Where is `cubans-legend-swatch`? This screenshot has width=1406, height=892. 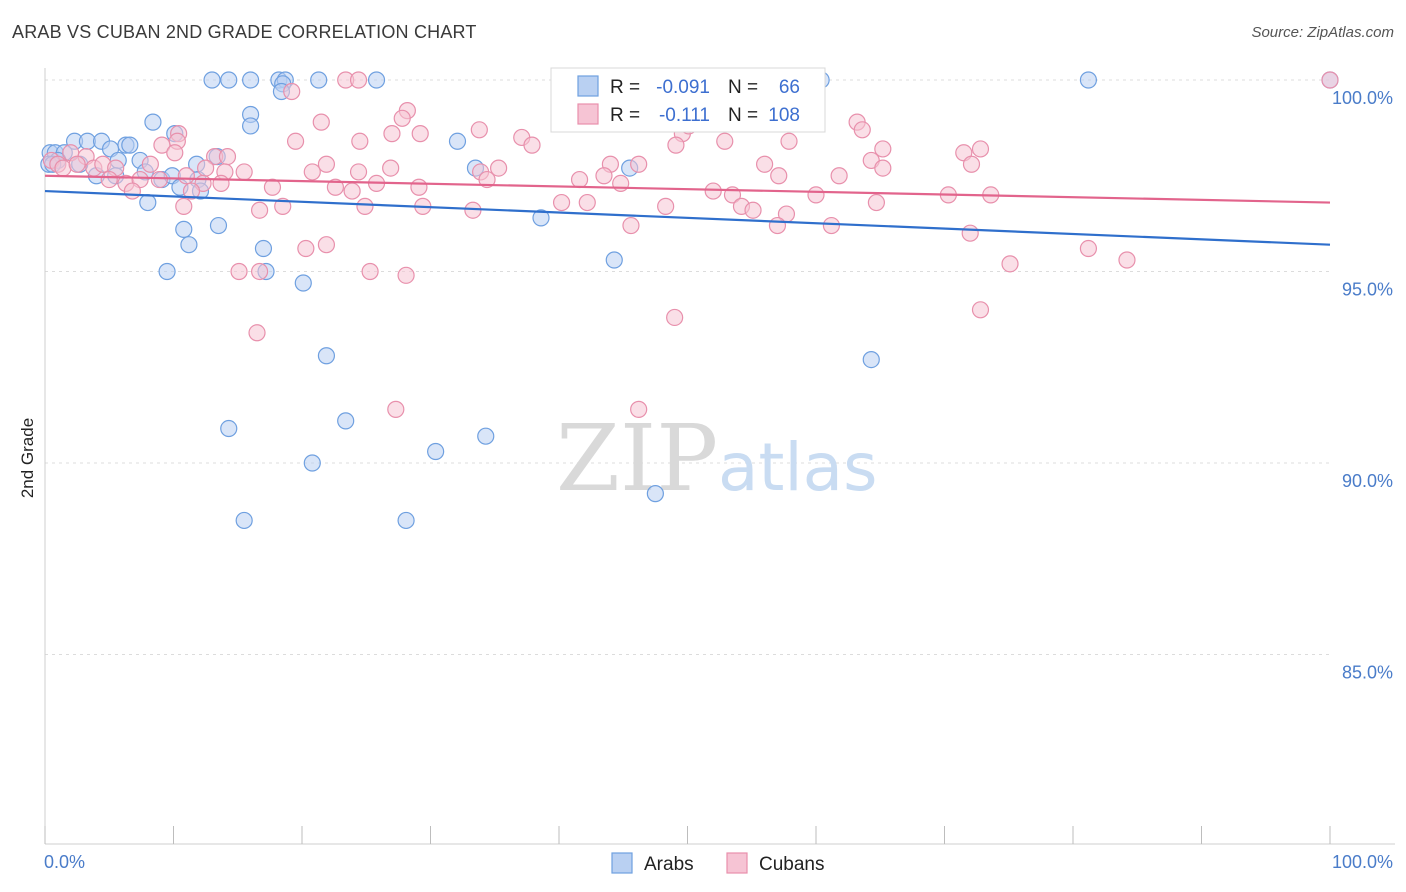
cubans-legend-swatch is located at coordinates (588, 114).